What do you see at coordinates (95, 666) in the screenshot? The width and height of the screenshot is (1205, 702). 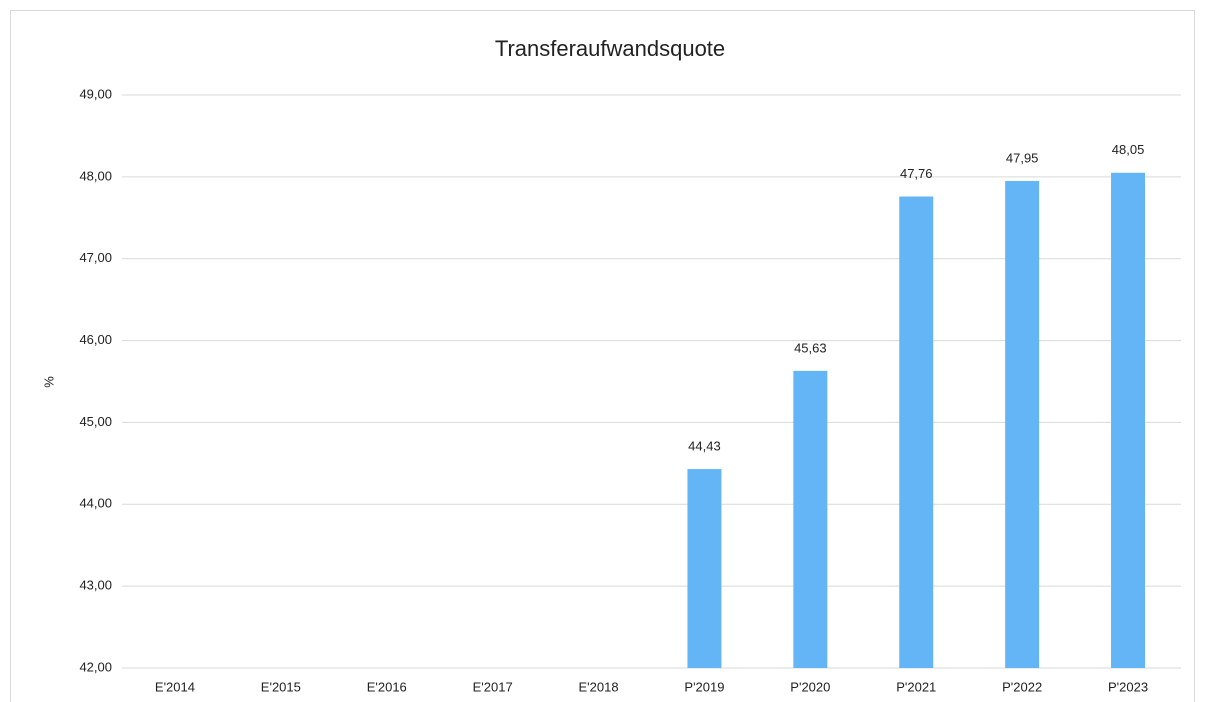 I see `y-tick-label: 42,00` at bounding box center [95, 666].